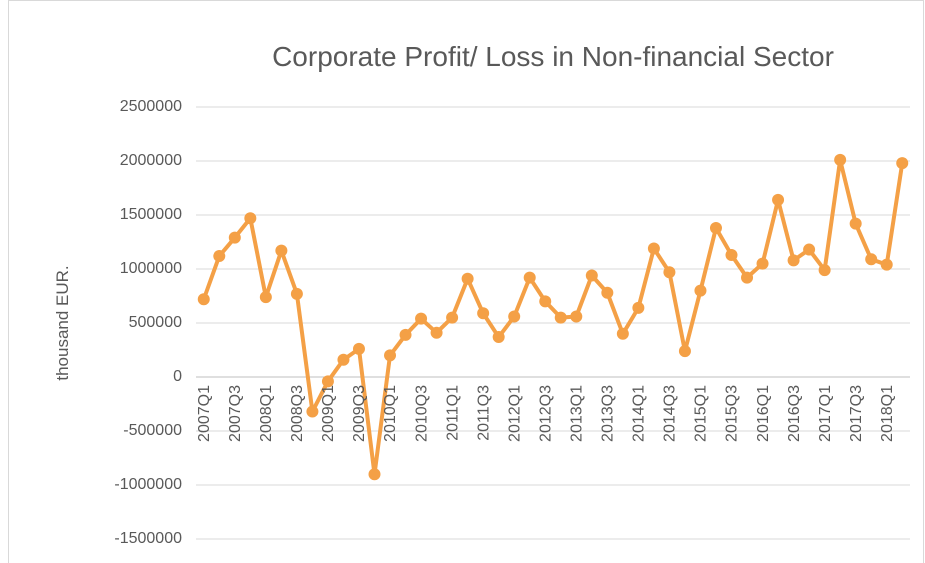 The width and height of the screenshot is (925, 563). I want to click on x-tick-label: 2007Q3, so click(235, 413).